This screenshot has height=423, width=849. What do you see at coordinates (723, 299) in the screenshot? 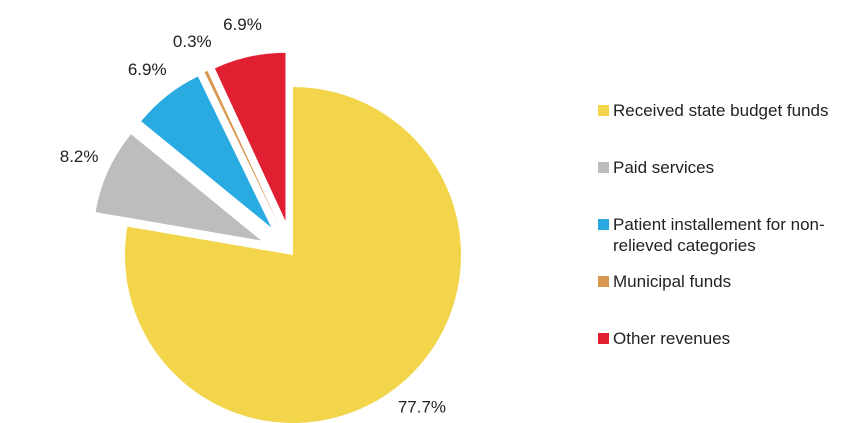
I see `legend-item: Municipal funds` at bounding box center [723, 299].